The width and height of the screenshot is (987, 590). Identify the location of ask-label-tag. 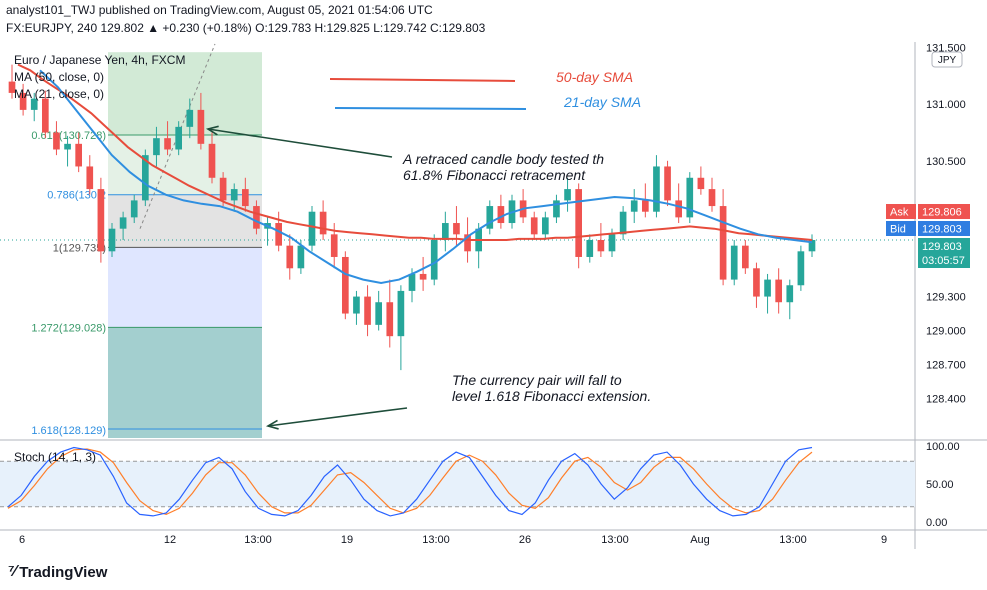
(901, 211).